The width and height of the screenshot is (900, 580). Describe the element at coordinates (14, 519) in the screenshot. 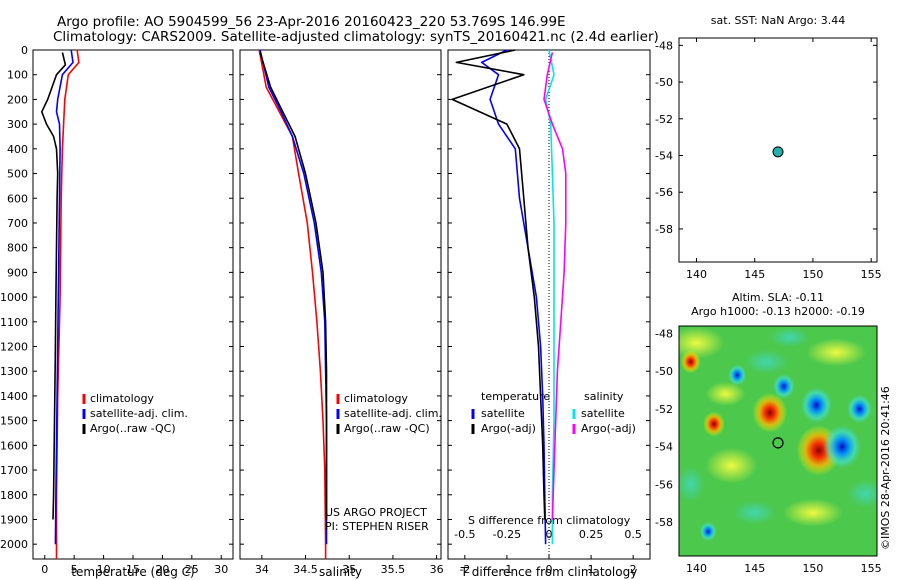

I see `depth-tick-label: 1900` at that location.